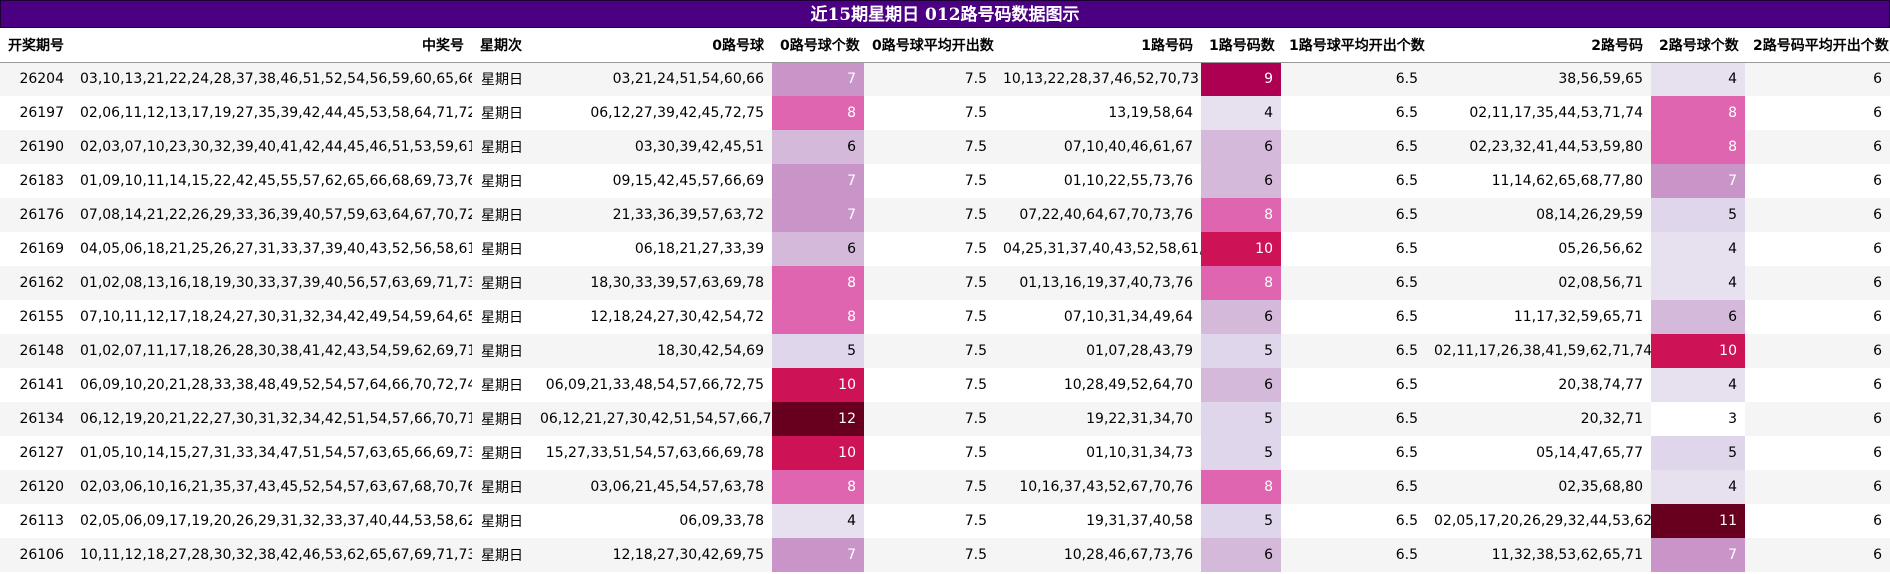 The image size is (1890, 574). I want to click on issue-cell: 26134, so click(36, 419).